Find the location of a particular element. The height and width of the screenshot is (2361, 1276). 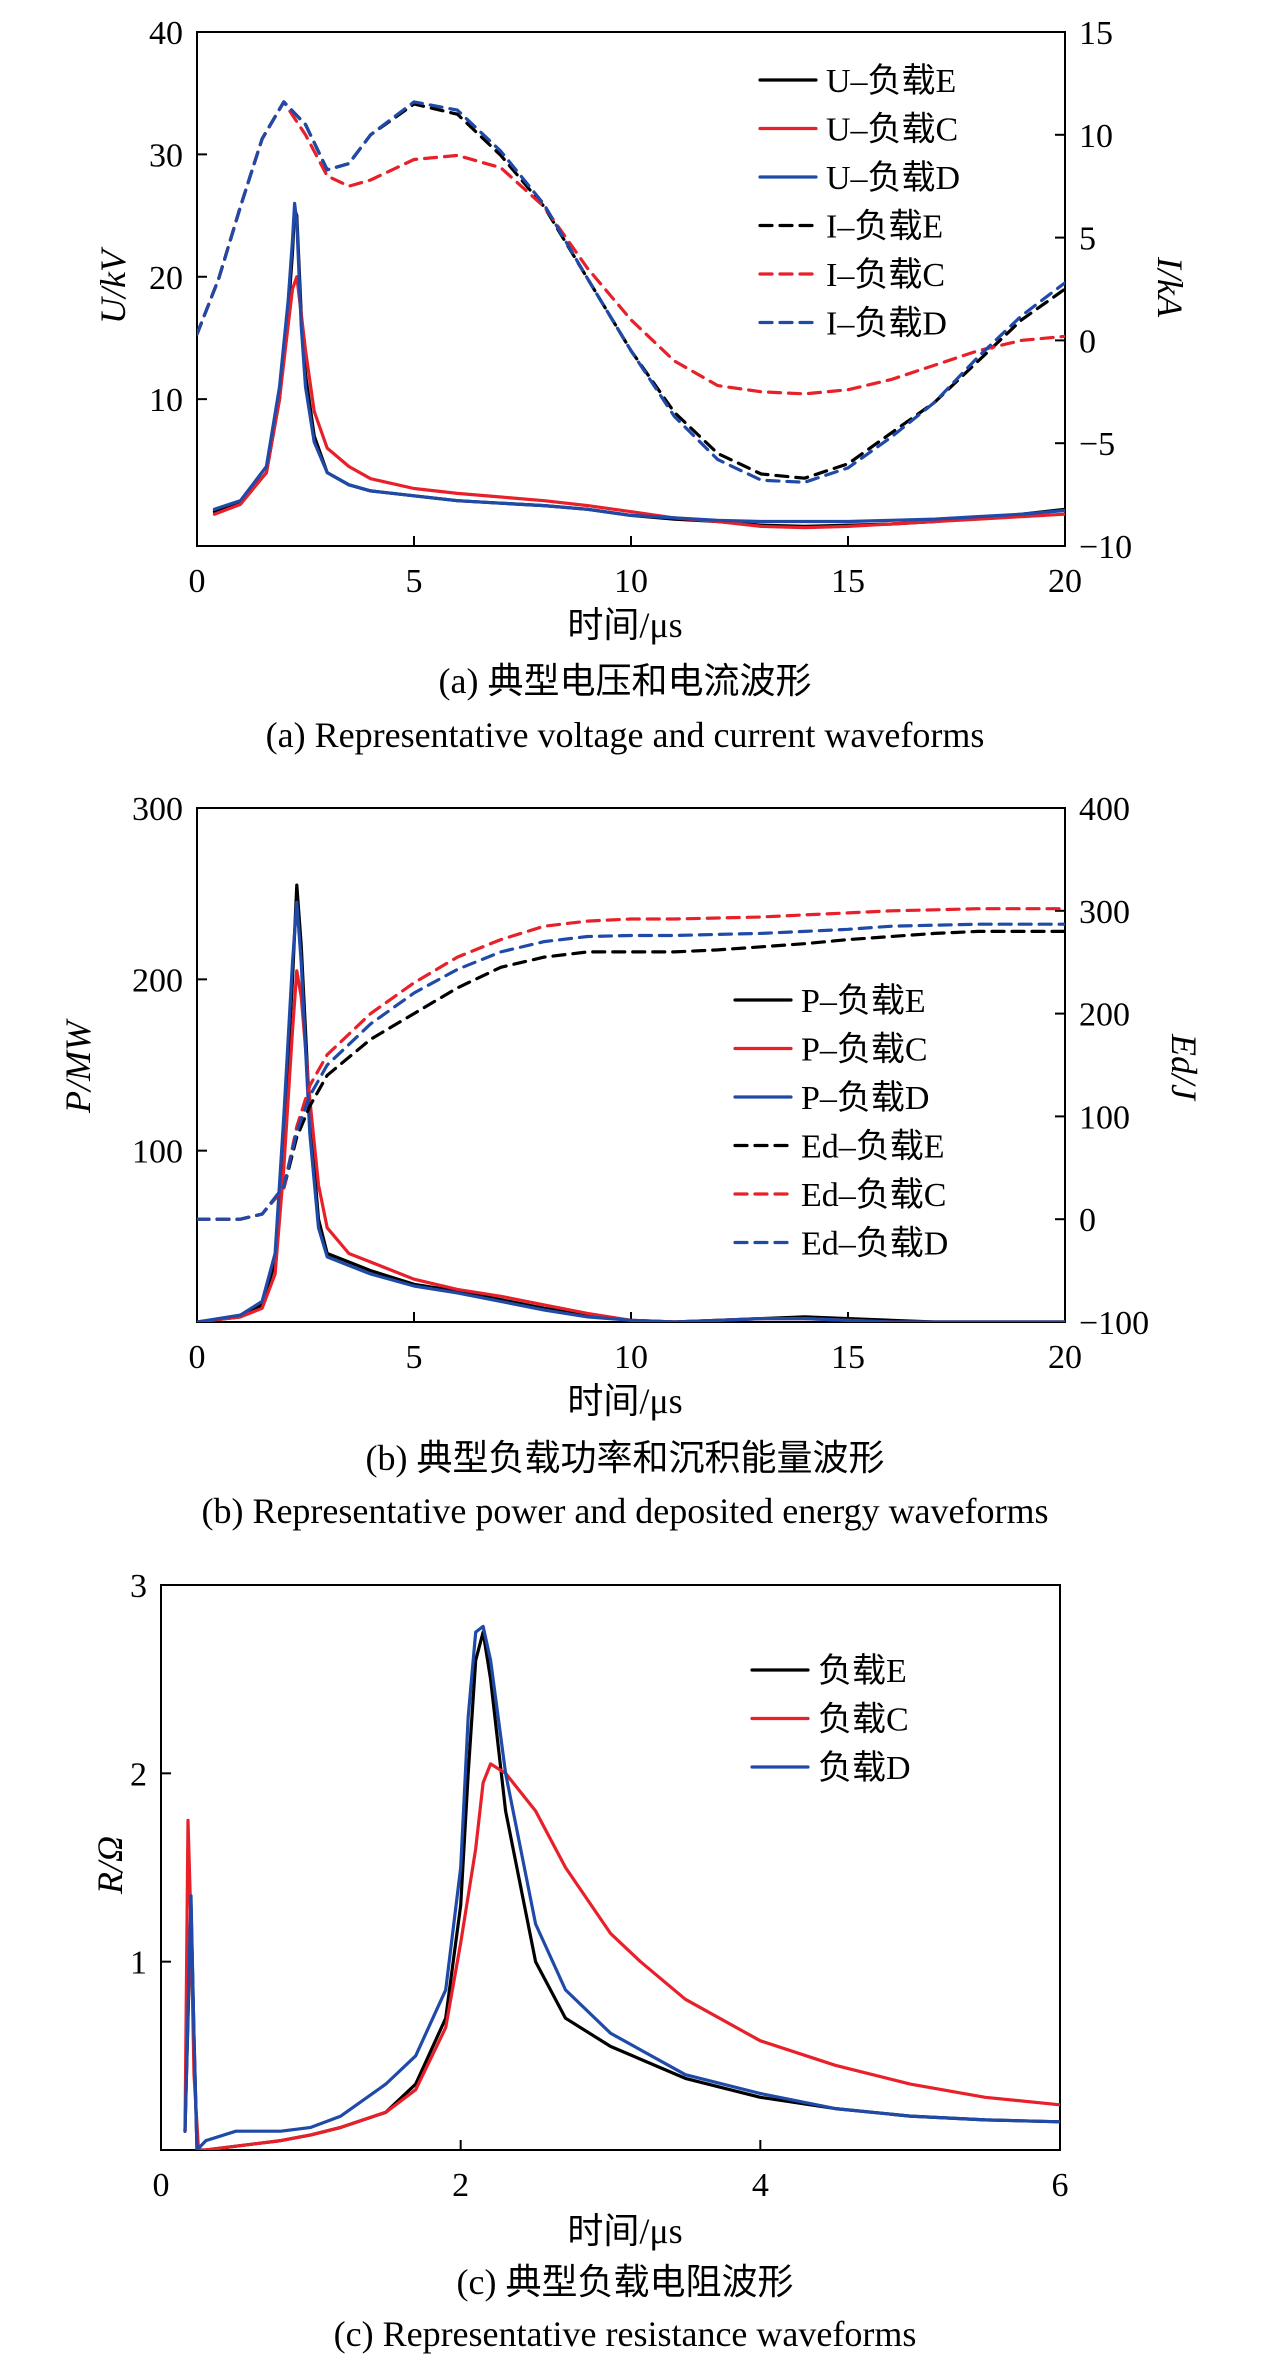

x-tick-label-b: 5 is located at coordinates (414, 1357).